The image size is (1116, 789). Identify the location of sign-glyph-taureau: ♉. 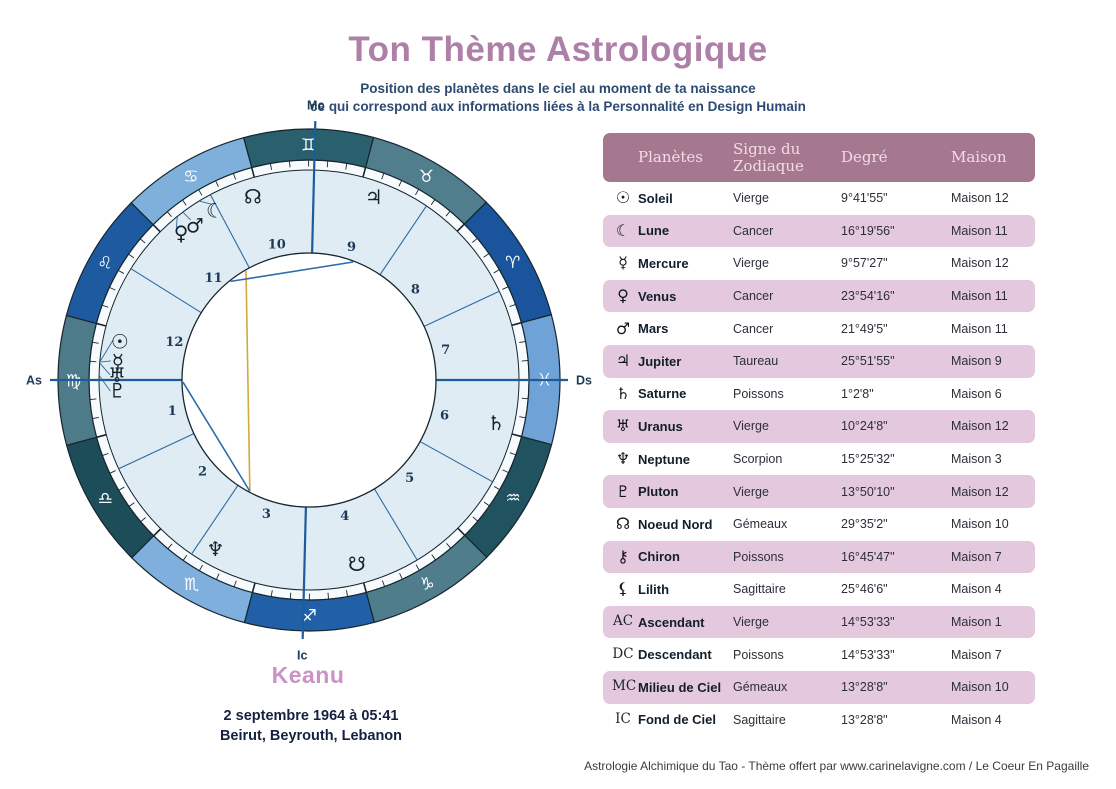
(426, 177).